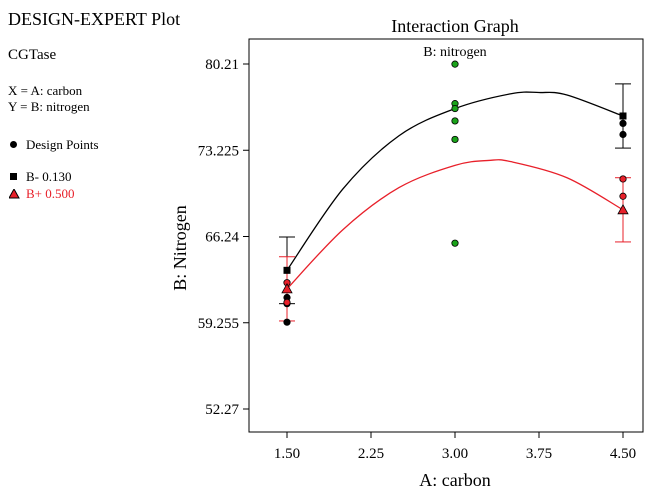  Describe the element at coordinates (455, 224) in the screenshot. I see `series-line-b-plus` at that location.